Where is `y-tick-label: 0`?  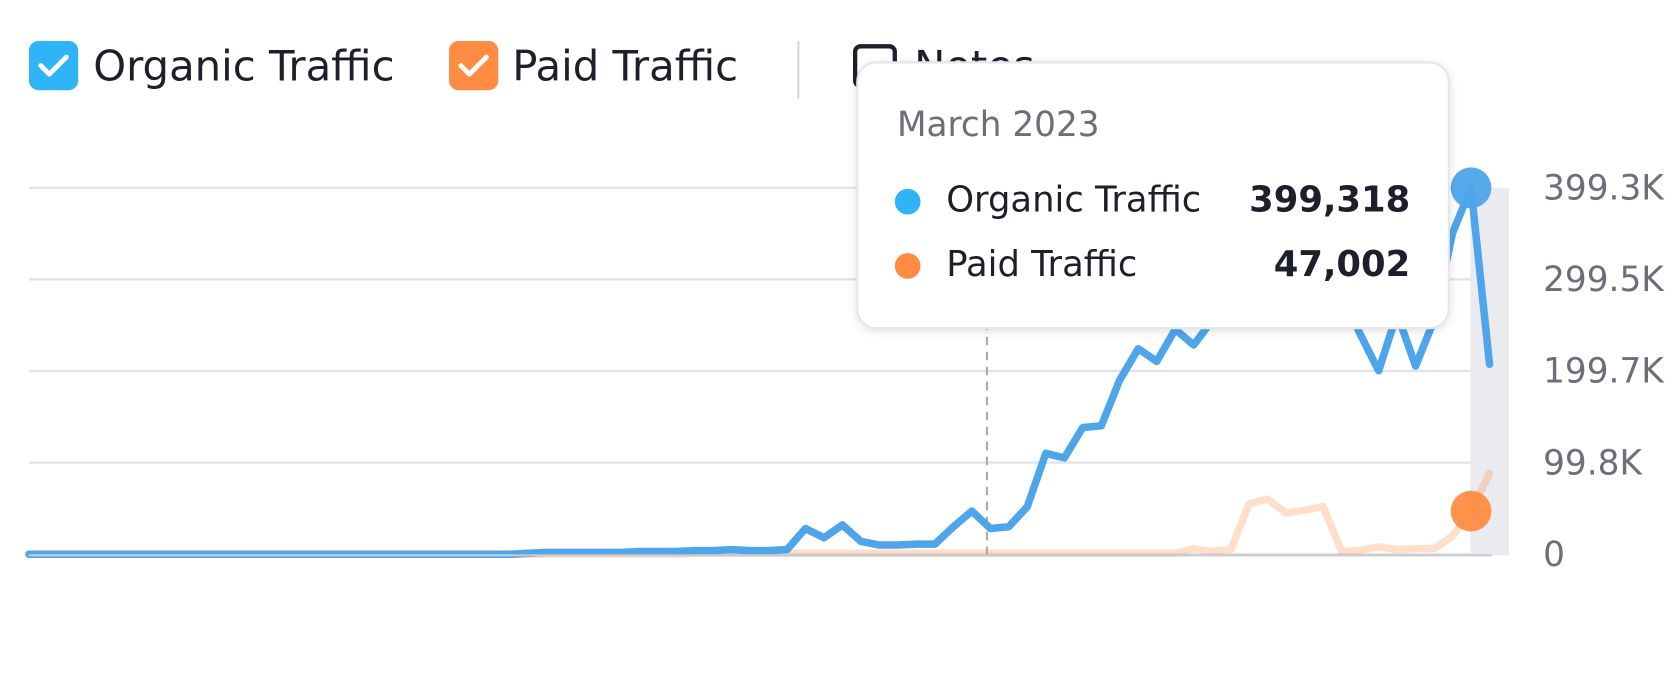 y-tick-label: 0 is located at coordinates (1554, 555).